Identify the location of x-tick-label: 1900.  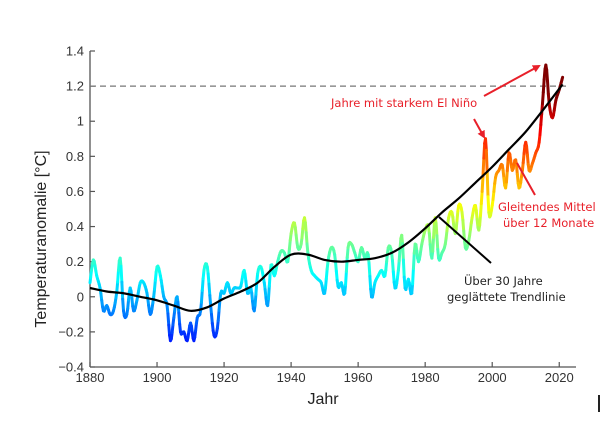
(157, 377).